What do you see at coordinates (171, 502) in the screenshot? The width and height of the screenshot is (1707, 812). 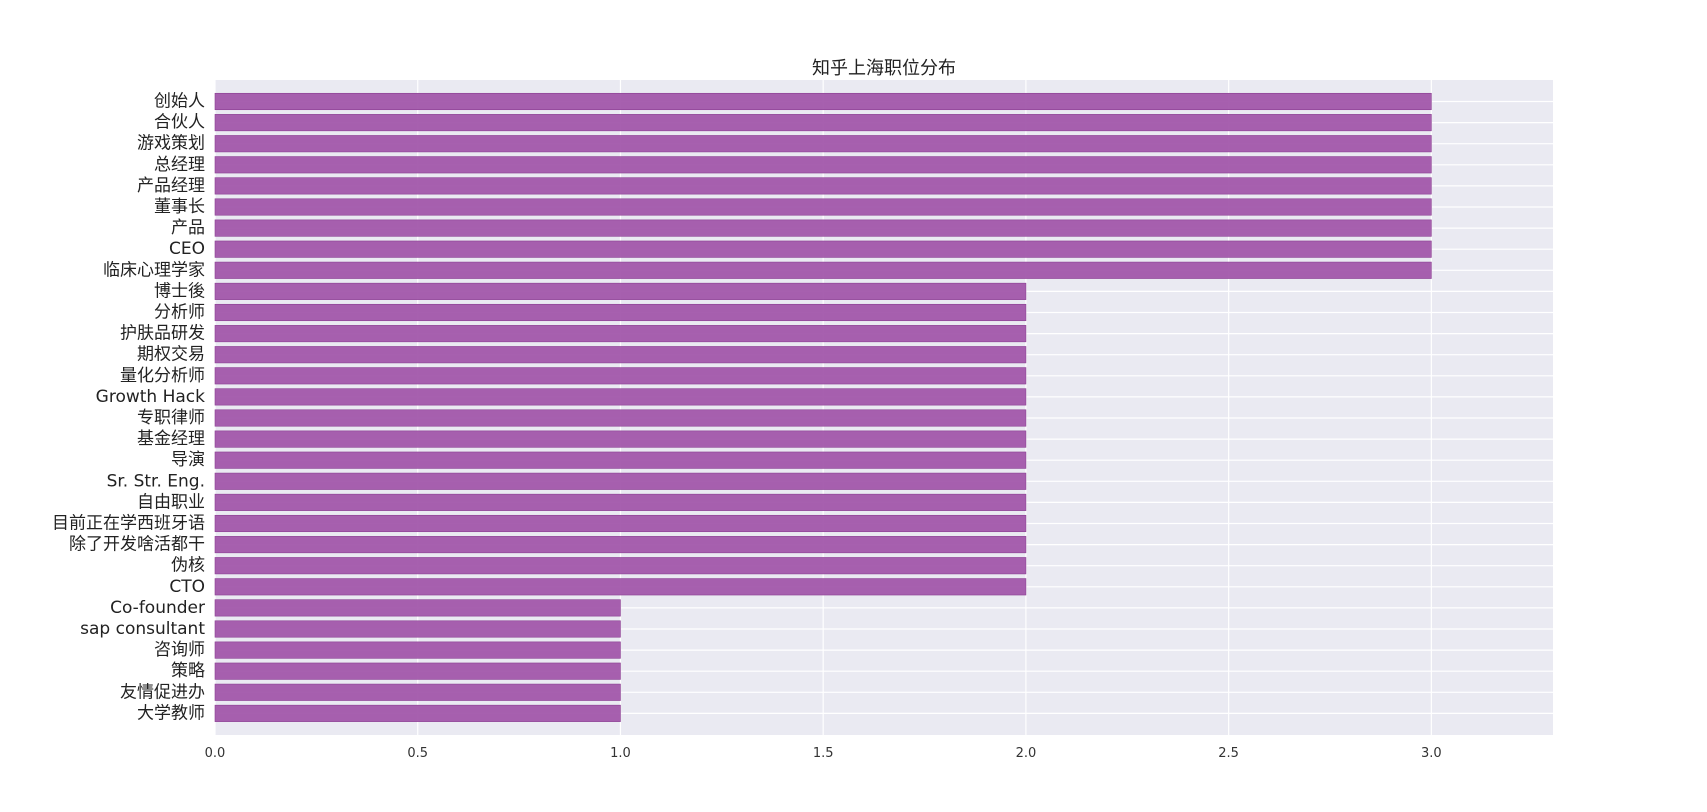 I see `y-tick-label: 自由职业` at bounding box center [171, 502].